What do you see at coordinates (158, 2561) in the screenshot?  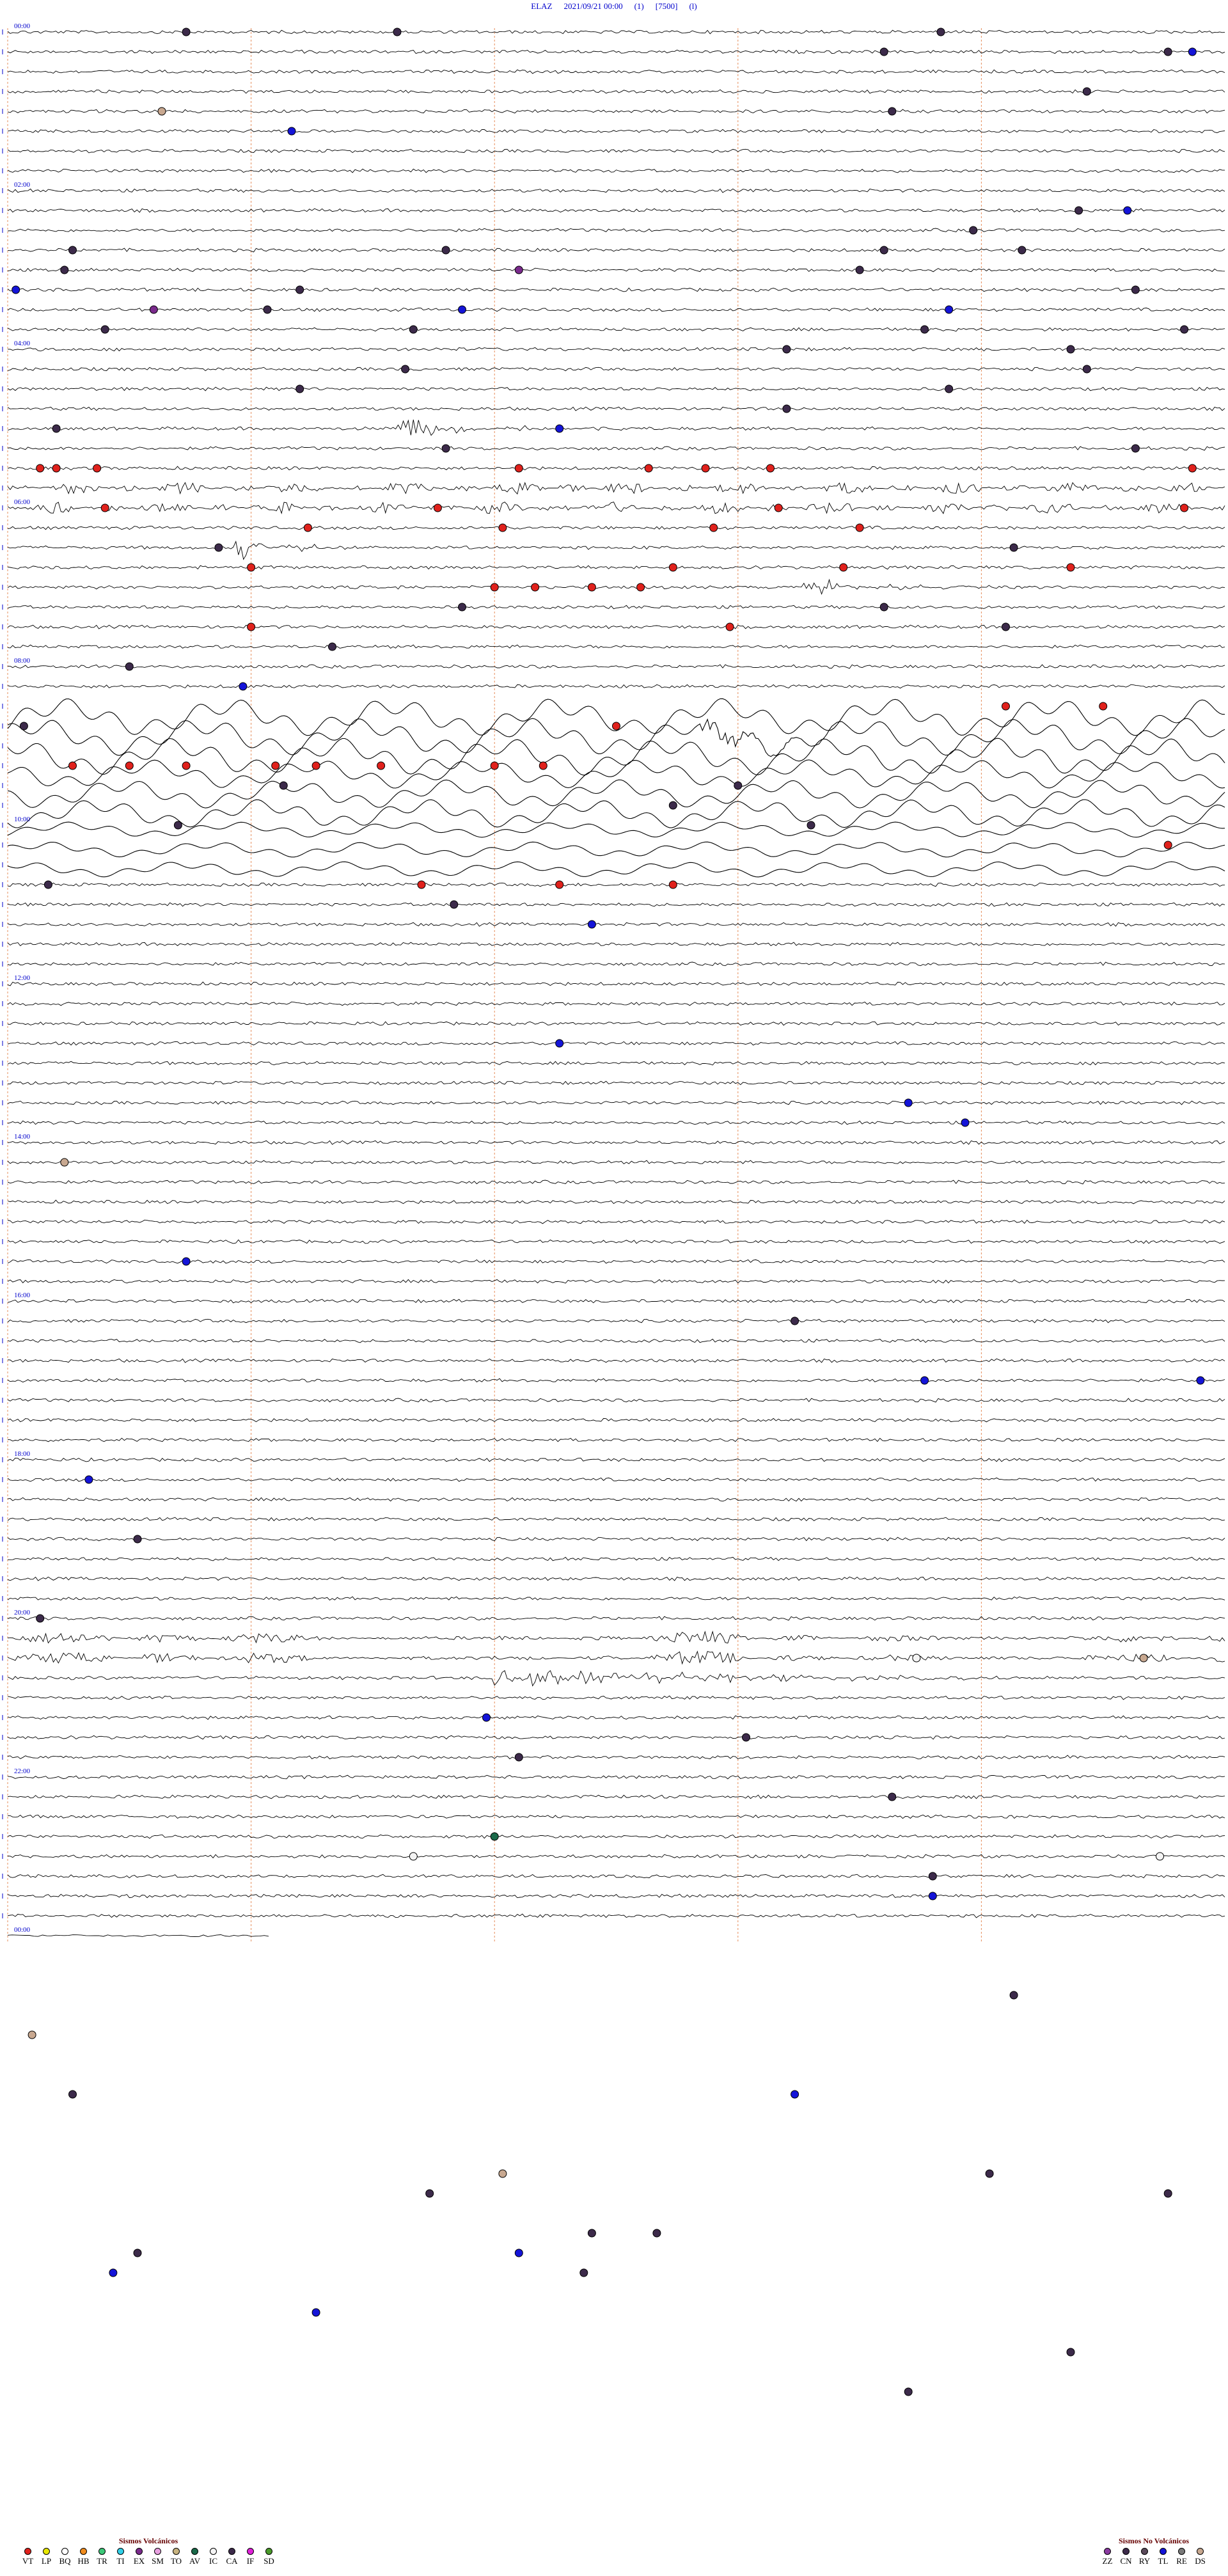 I see `sm-code-label: SM` at bounding box center [158, 2561].